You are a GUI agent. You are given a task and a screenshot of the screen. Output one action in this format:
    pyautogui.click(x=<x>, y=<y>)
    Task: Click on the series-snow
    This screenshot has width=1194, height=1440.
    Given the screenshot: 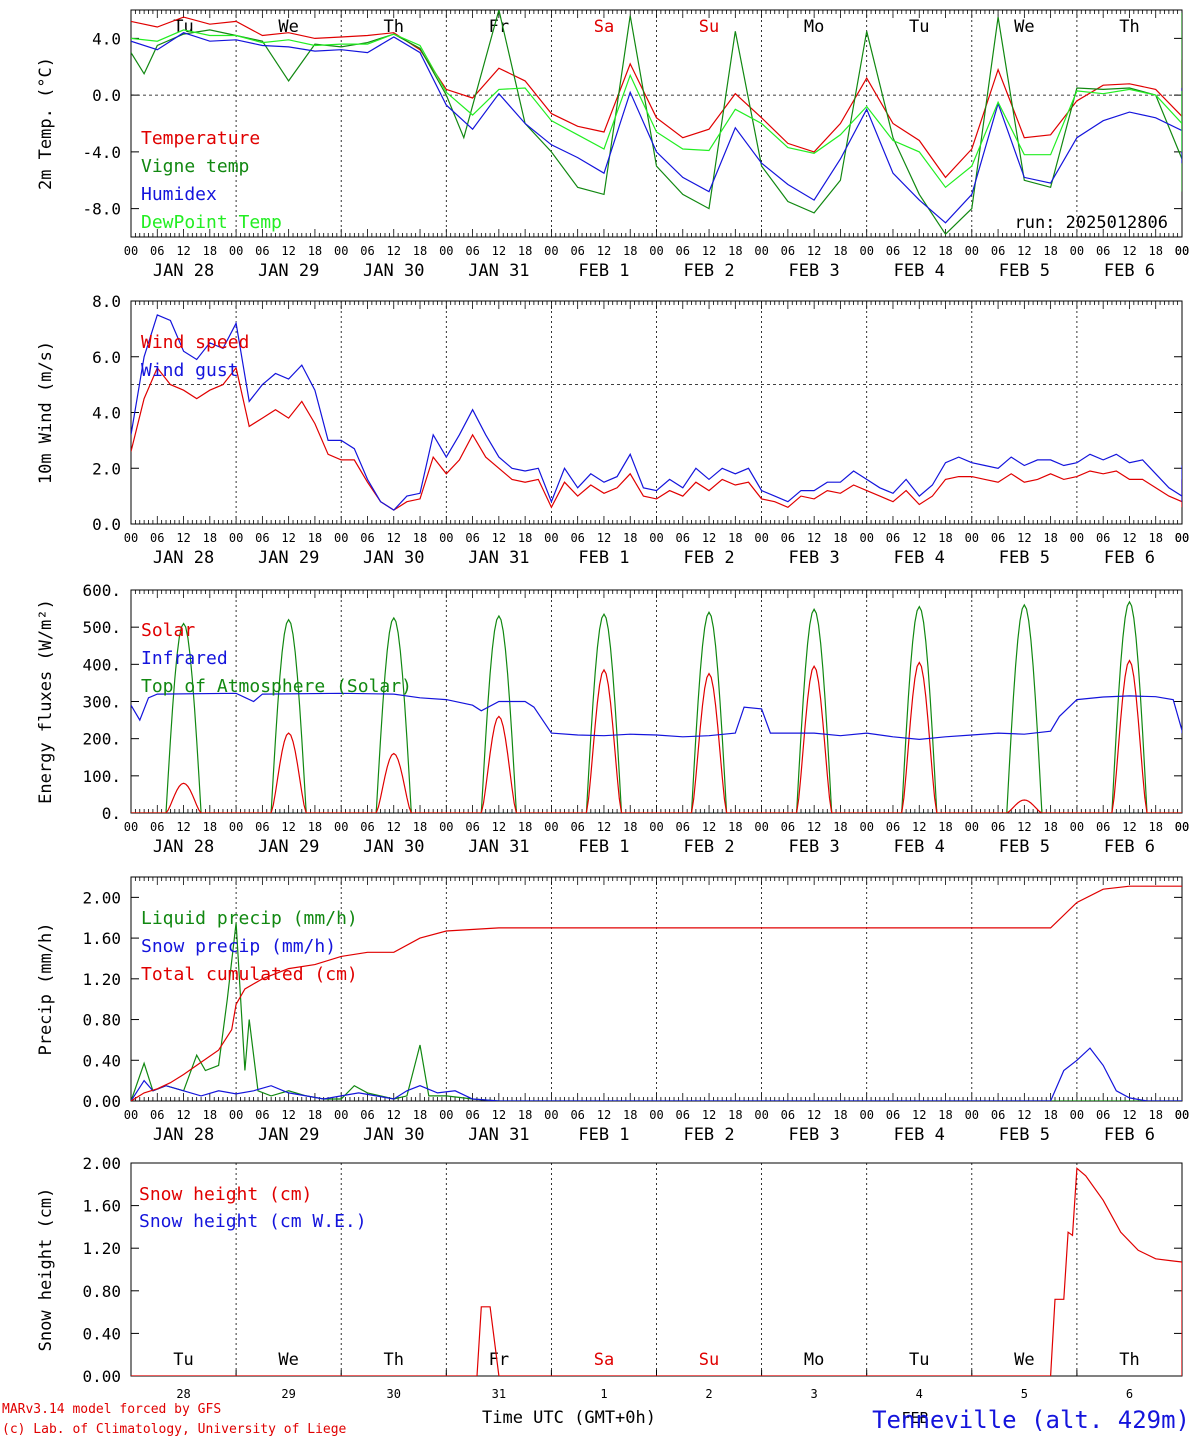 What is the action you would take?
    pyautogui.click(x=656, y=1074)
    